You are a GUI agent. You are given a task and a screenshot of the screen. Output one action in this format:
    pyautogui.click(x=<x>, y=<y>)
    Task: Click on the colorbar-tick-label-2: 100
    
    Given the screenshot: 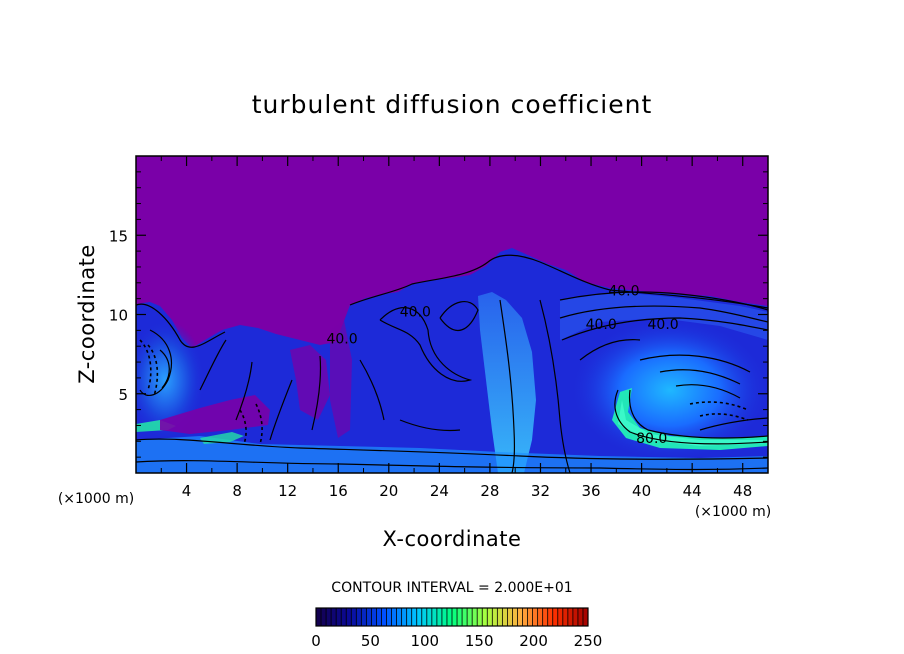 What is the action you would take?
    pyautogui.click(x=424, y=641)
    